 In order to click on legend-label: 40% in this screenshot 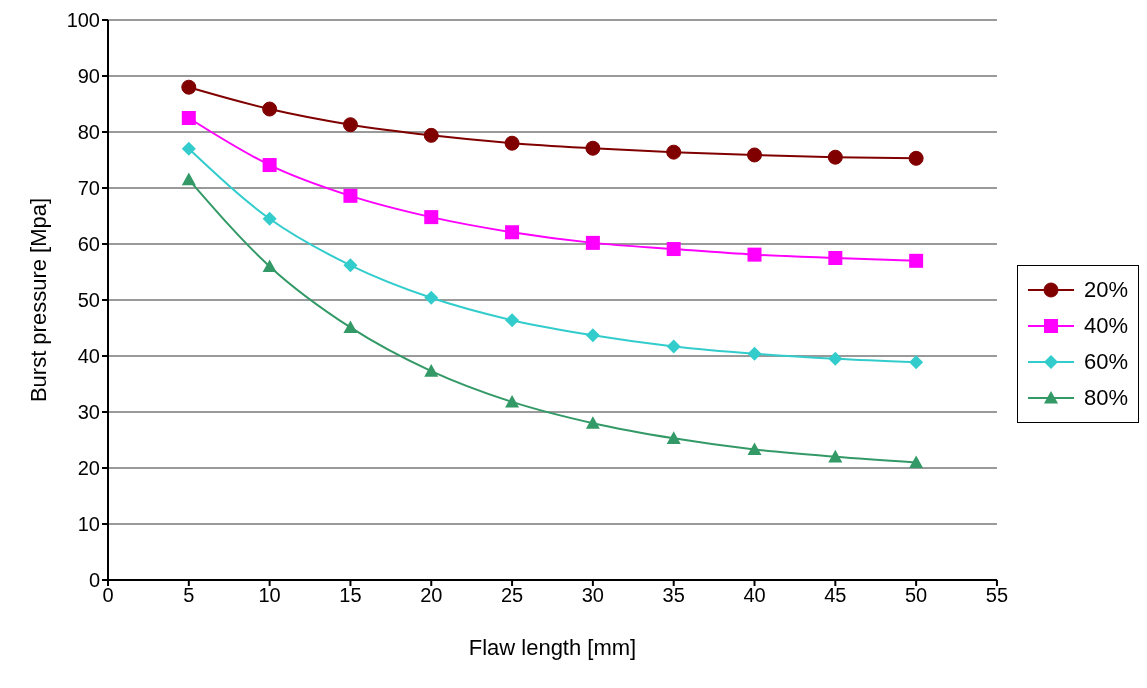, I will do `click(1105, 326)`.